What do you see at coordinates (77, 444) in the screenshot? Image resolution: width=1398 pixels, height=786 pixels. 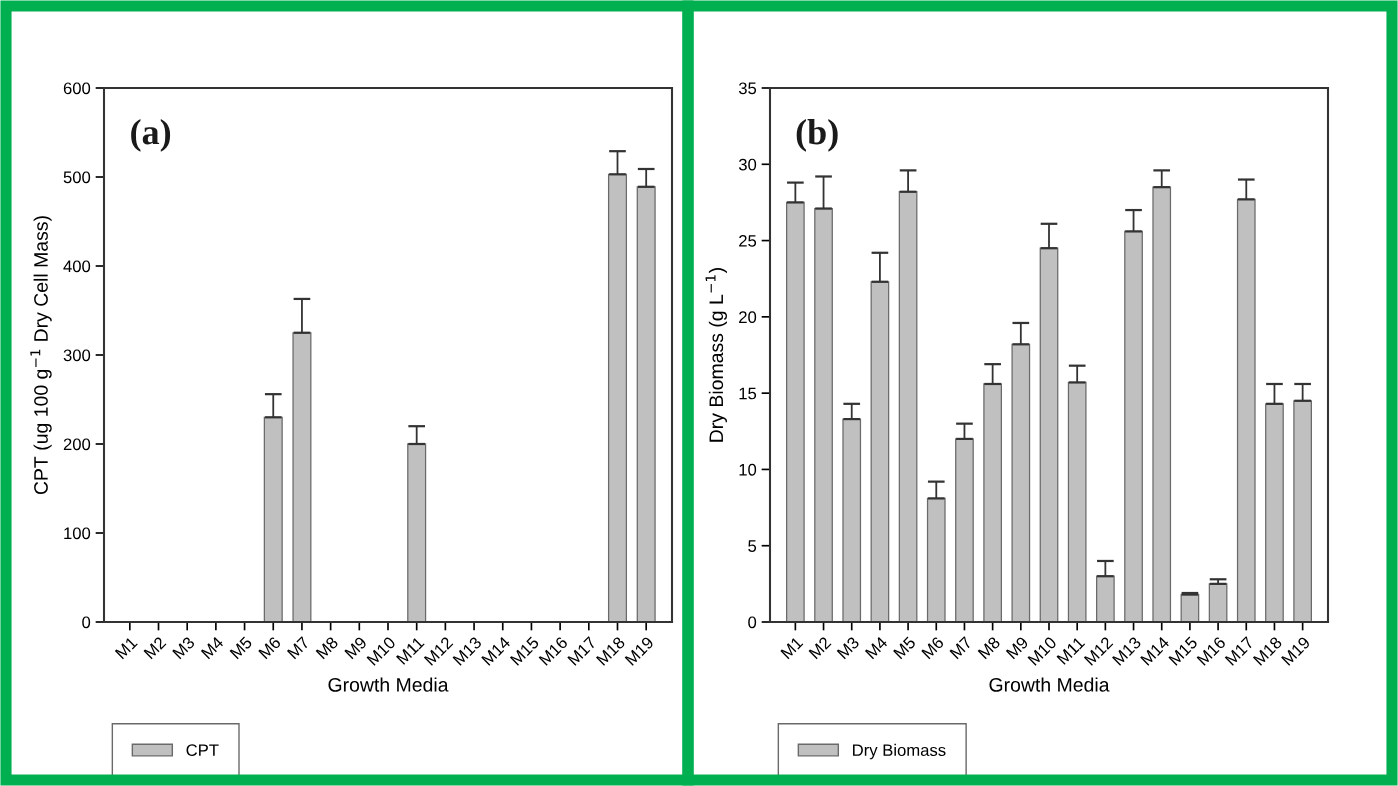 I see `y-tick-label: 200` at bounding box center [77, 444].